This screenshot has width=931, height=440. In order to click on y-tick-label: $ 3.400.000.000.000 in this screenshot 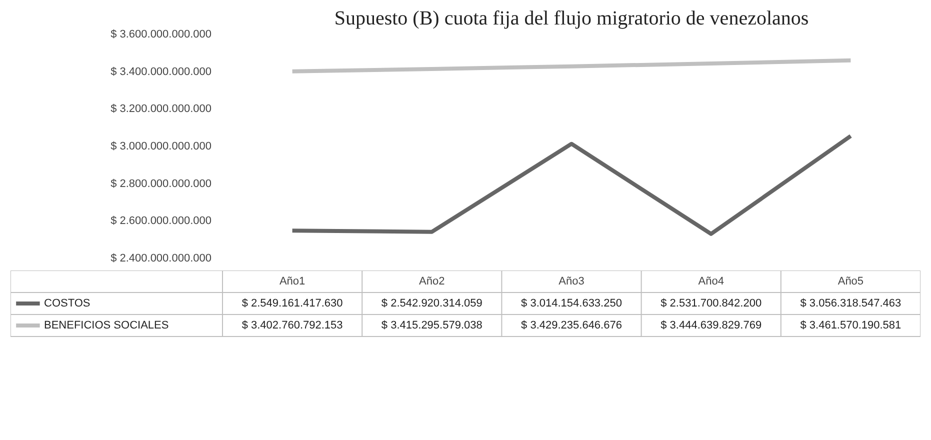, I will do `click(161, 72)`.